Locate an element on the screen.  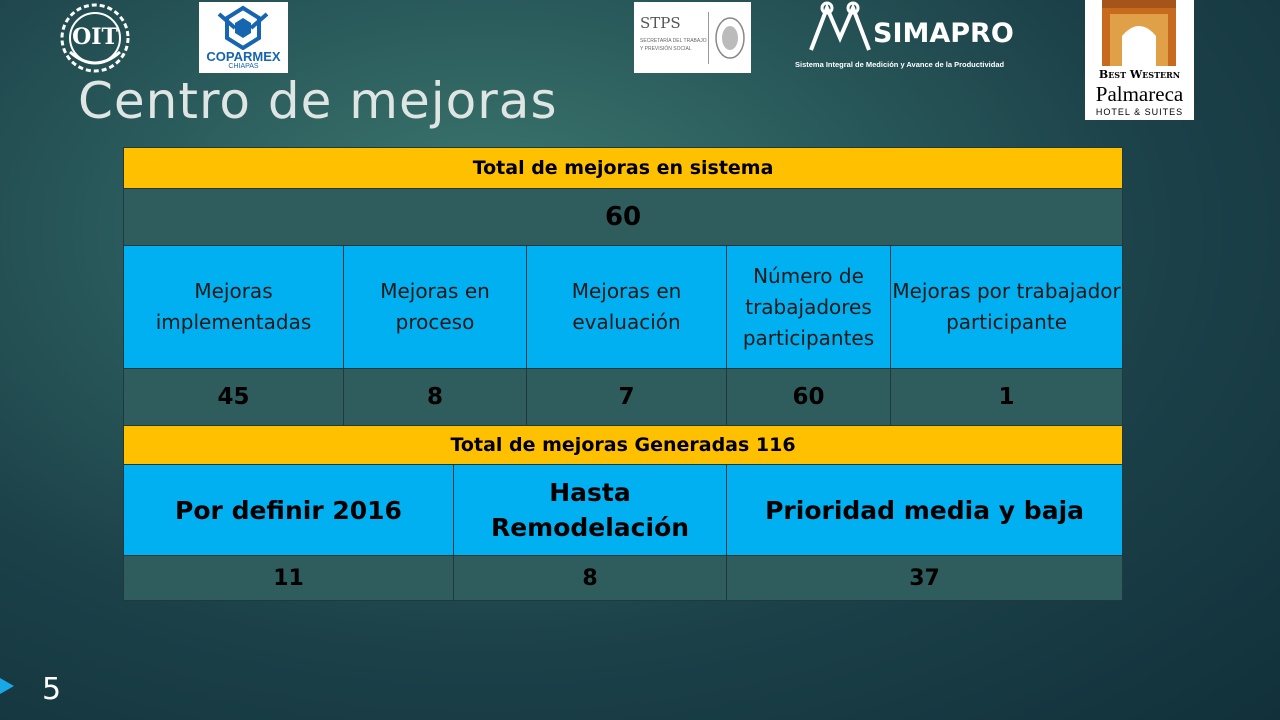
simapro-logo-text: SIMAPRO is located at coordinates (943, 33).